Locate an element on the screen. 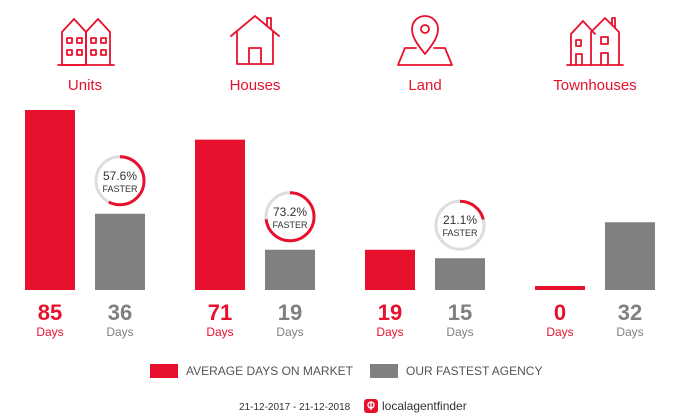 The width and height of the screenshot is (700, 420). faster-percent: 21.1% is located at coordinates (460, 220).